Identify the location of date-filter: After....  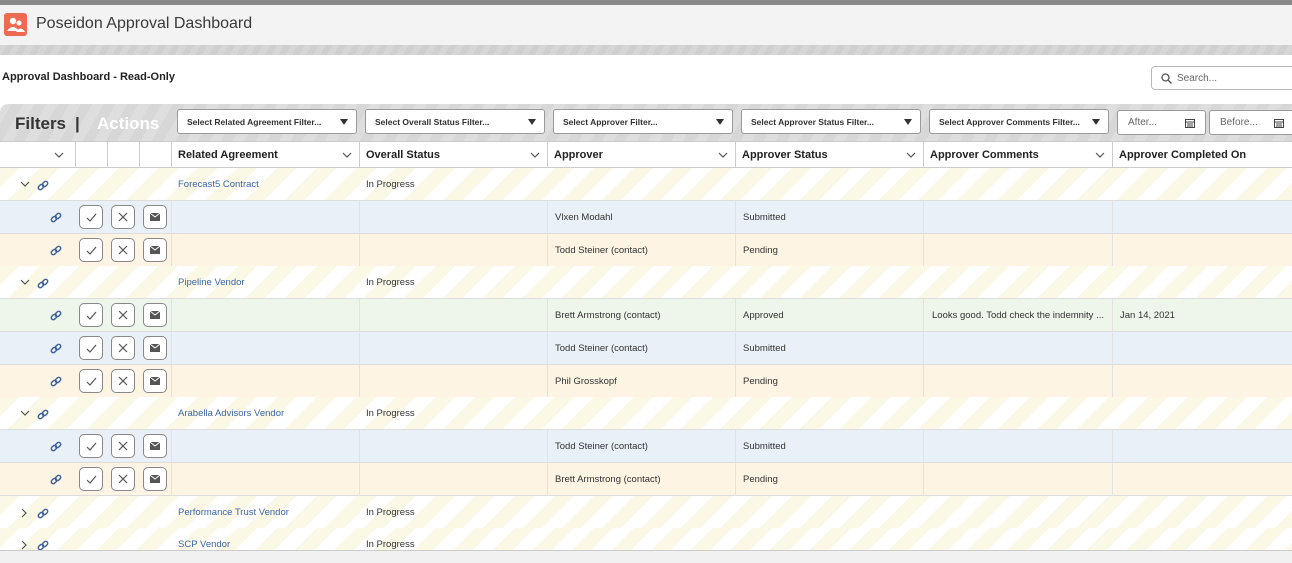
(1161, 122).